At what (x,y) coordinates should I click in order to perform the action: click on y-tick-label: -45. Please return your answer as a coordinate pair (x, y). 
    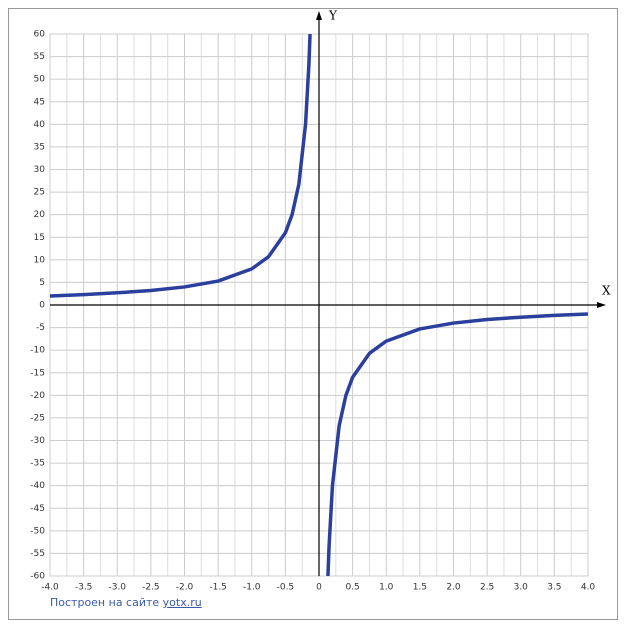
    Looking at the image, I should click on (37, 509).